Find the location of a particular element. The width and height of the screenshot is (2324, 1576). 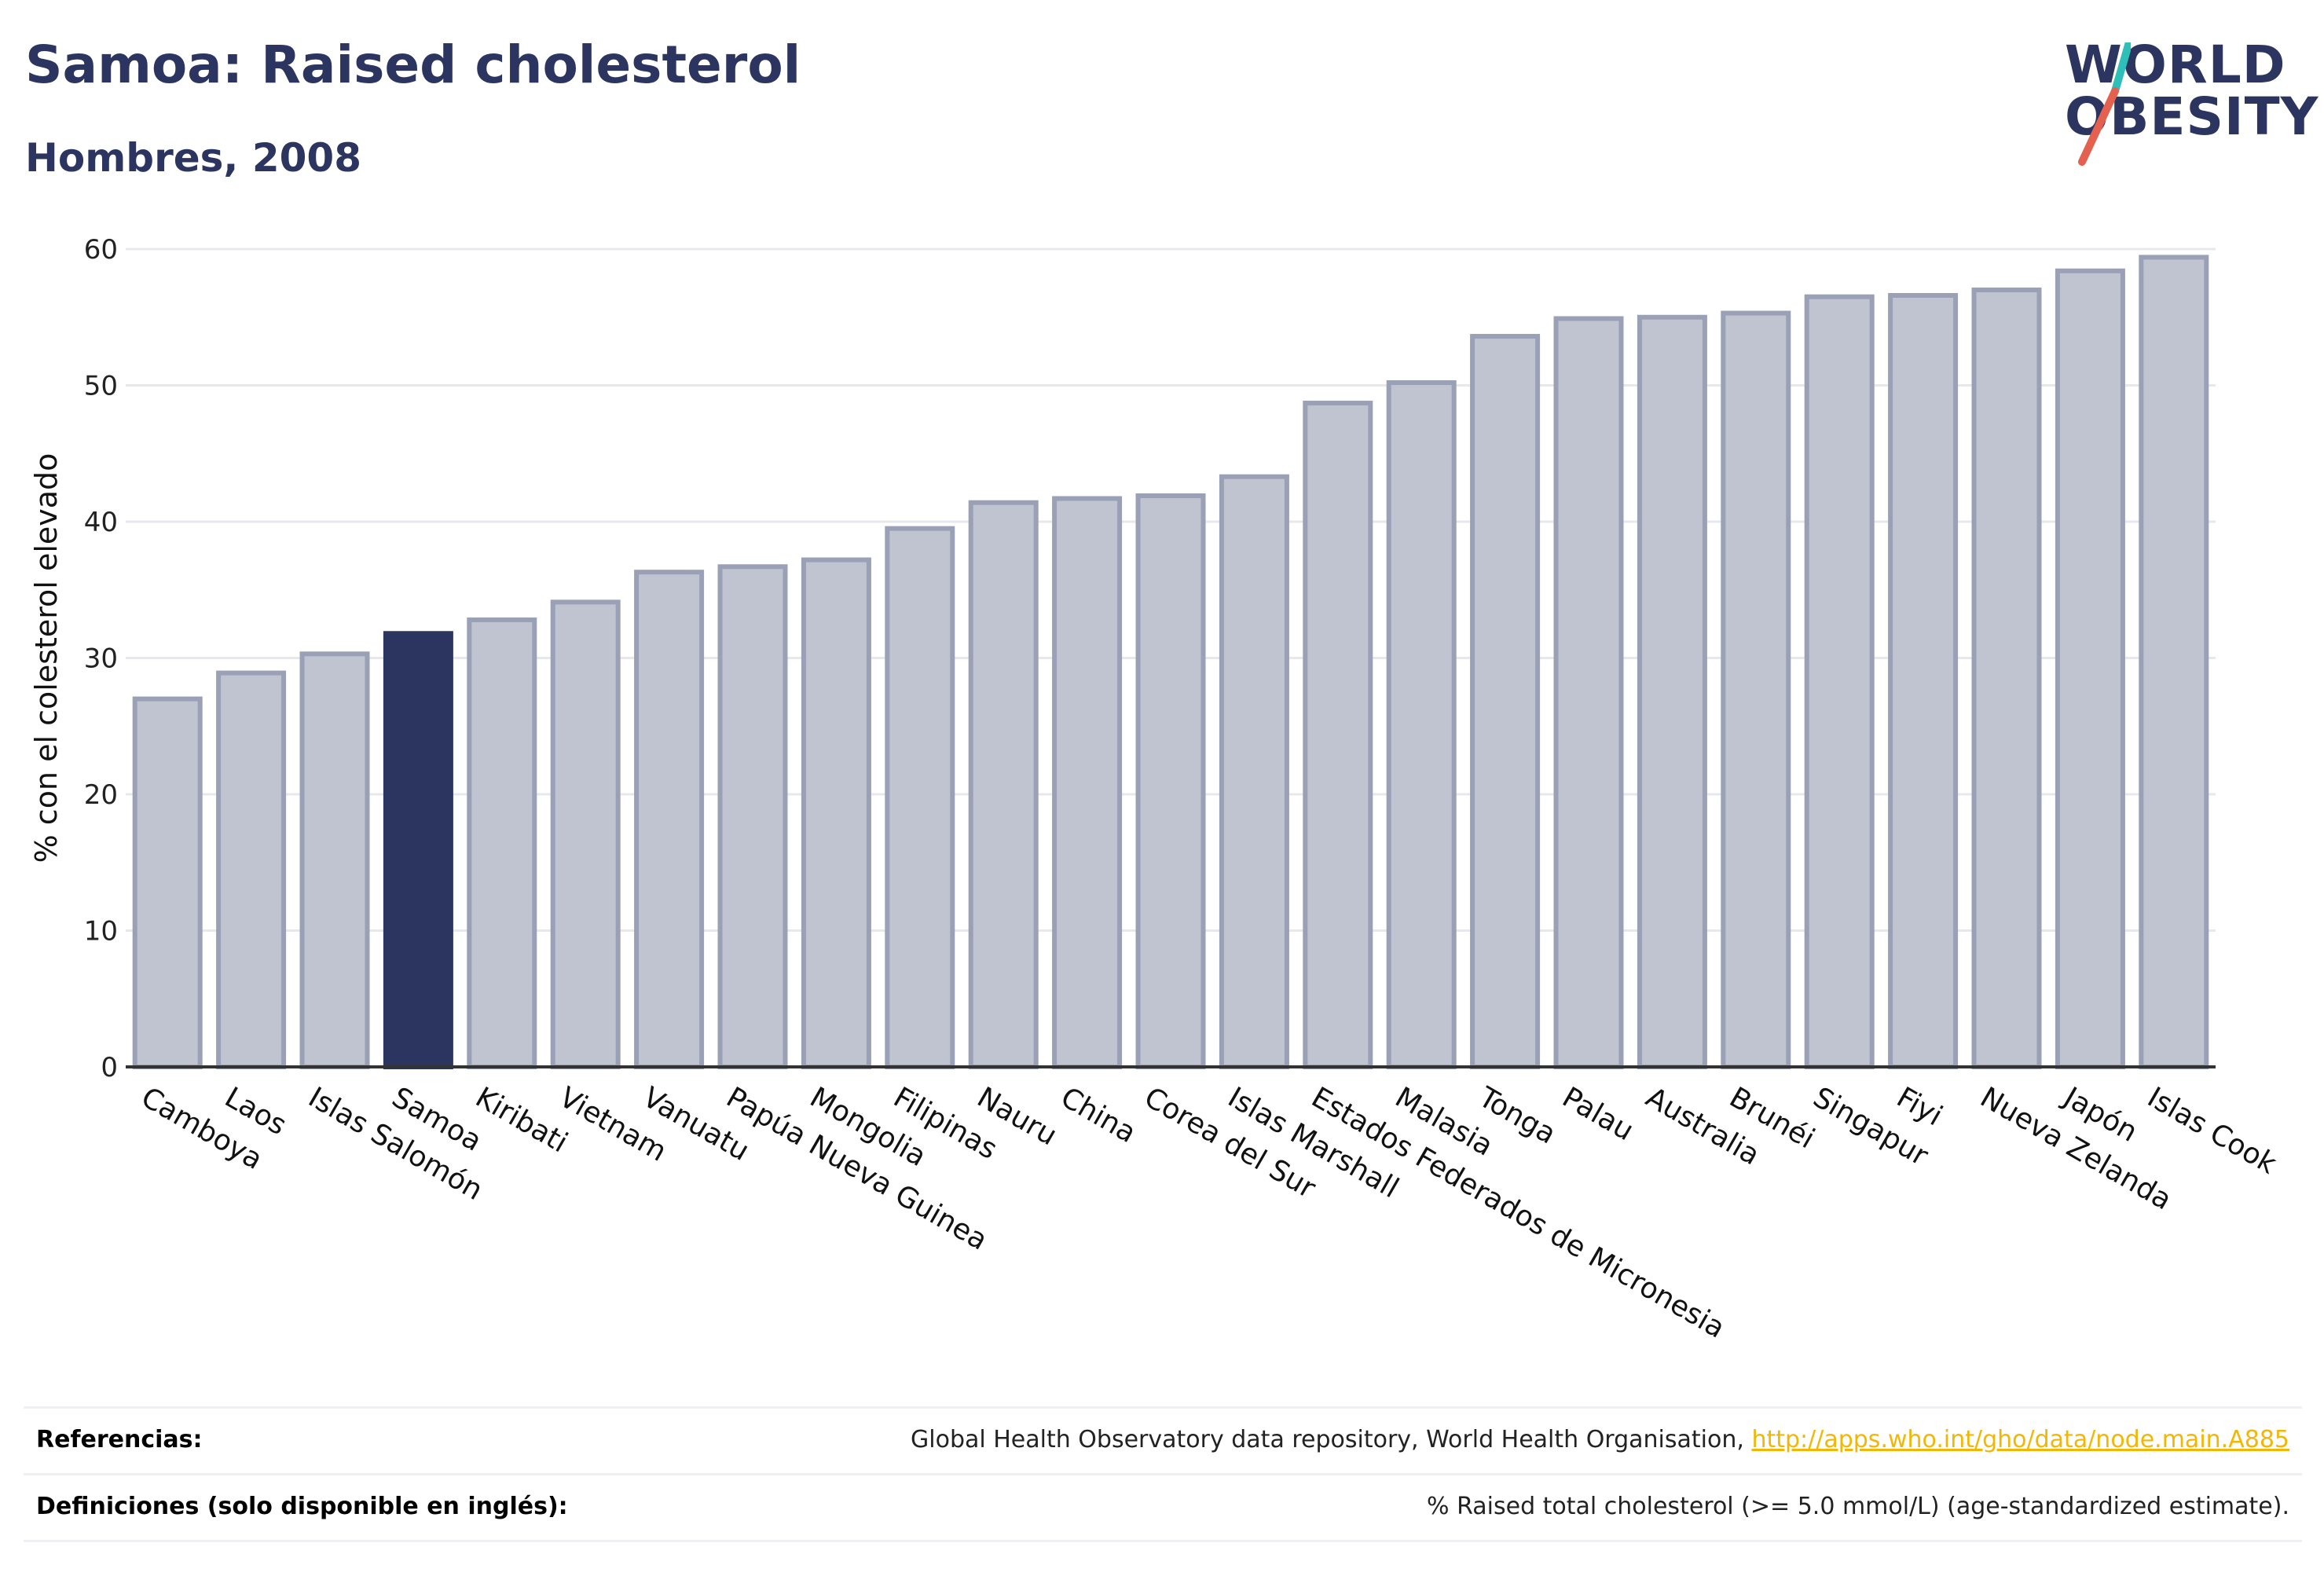

bar-brunéi is located at coordinates (1756, 690).